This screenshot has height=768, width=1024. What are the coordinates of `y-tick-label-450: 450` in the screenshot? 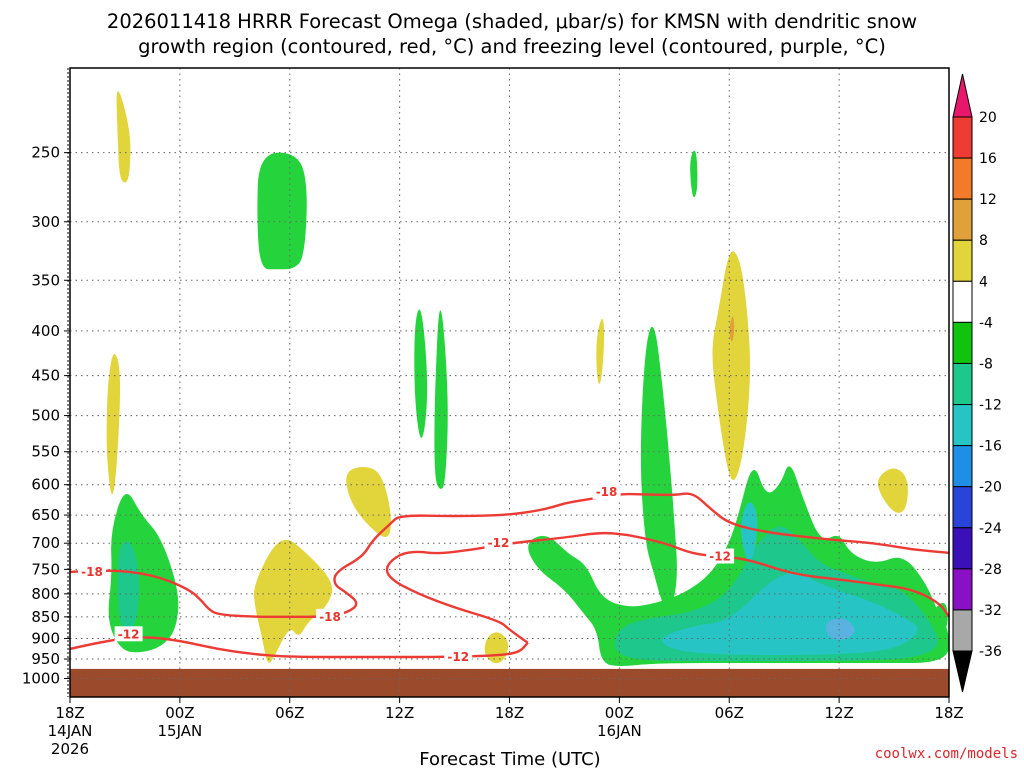 It's located at (45, 376).